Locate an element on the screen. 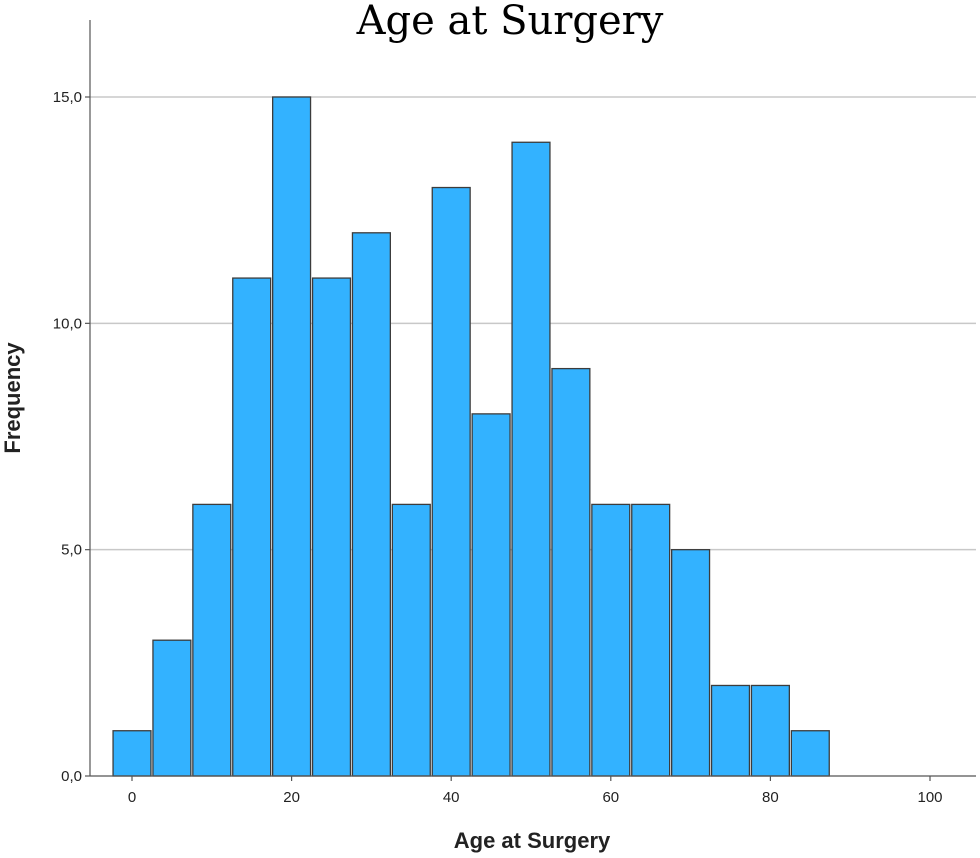 The width and height of the screenshot is (980, 858). y-tick-label: 5,0 is located at coordinates (71, 550).